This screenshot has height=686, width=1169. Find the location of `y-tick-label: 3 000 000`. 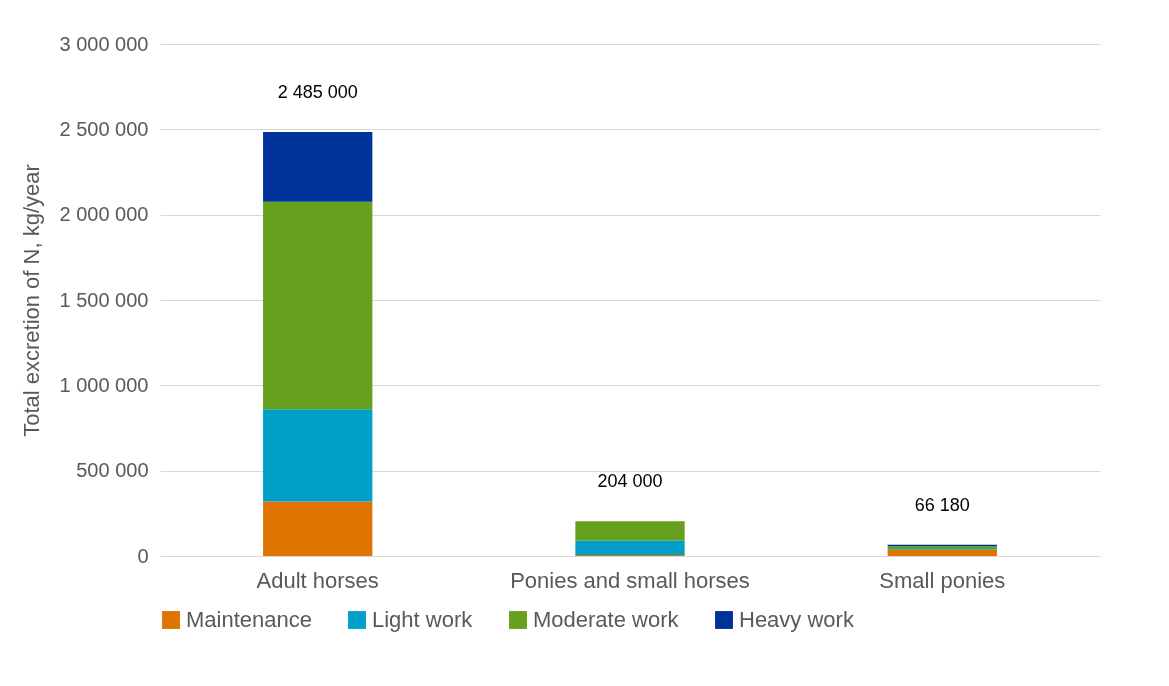

y-tick-label: 3 000 000 is located at coordinates (104, 43).